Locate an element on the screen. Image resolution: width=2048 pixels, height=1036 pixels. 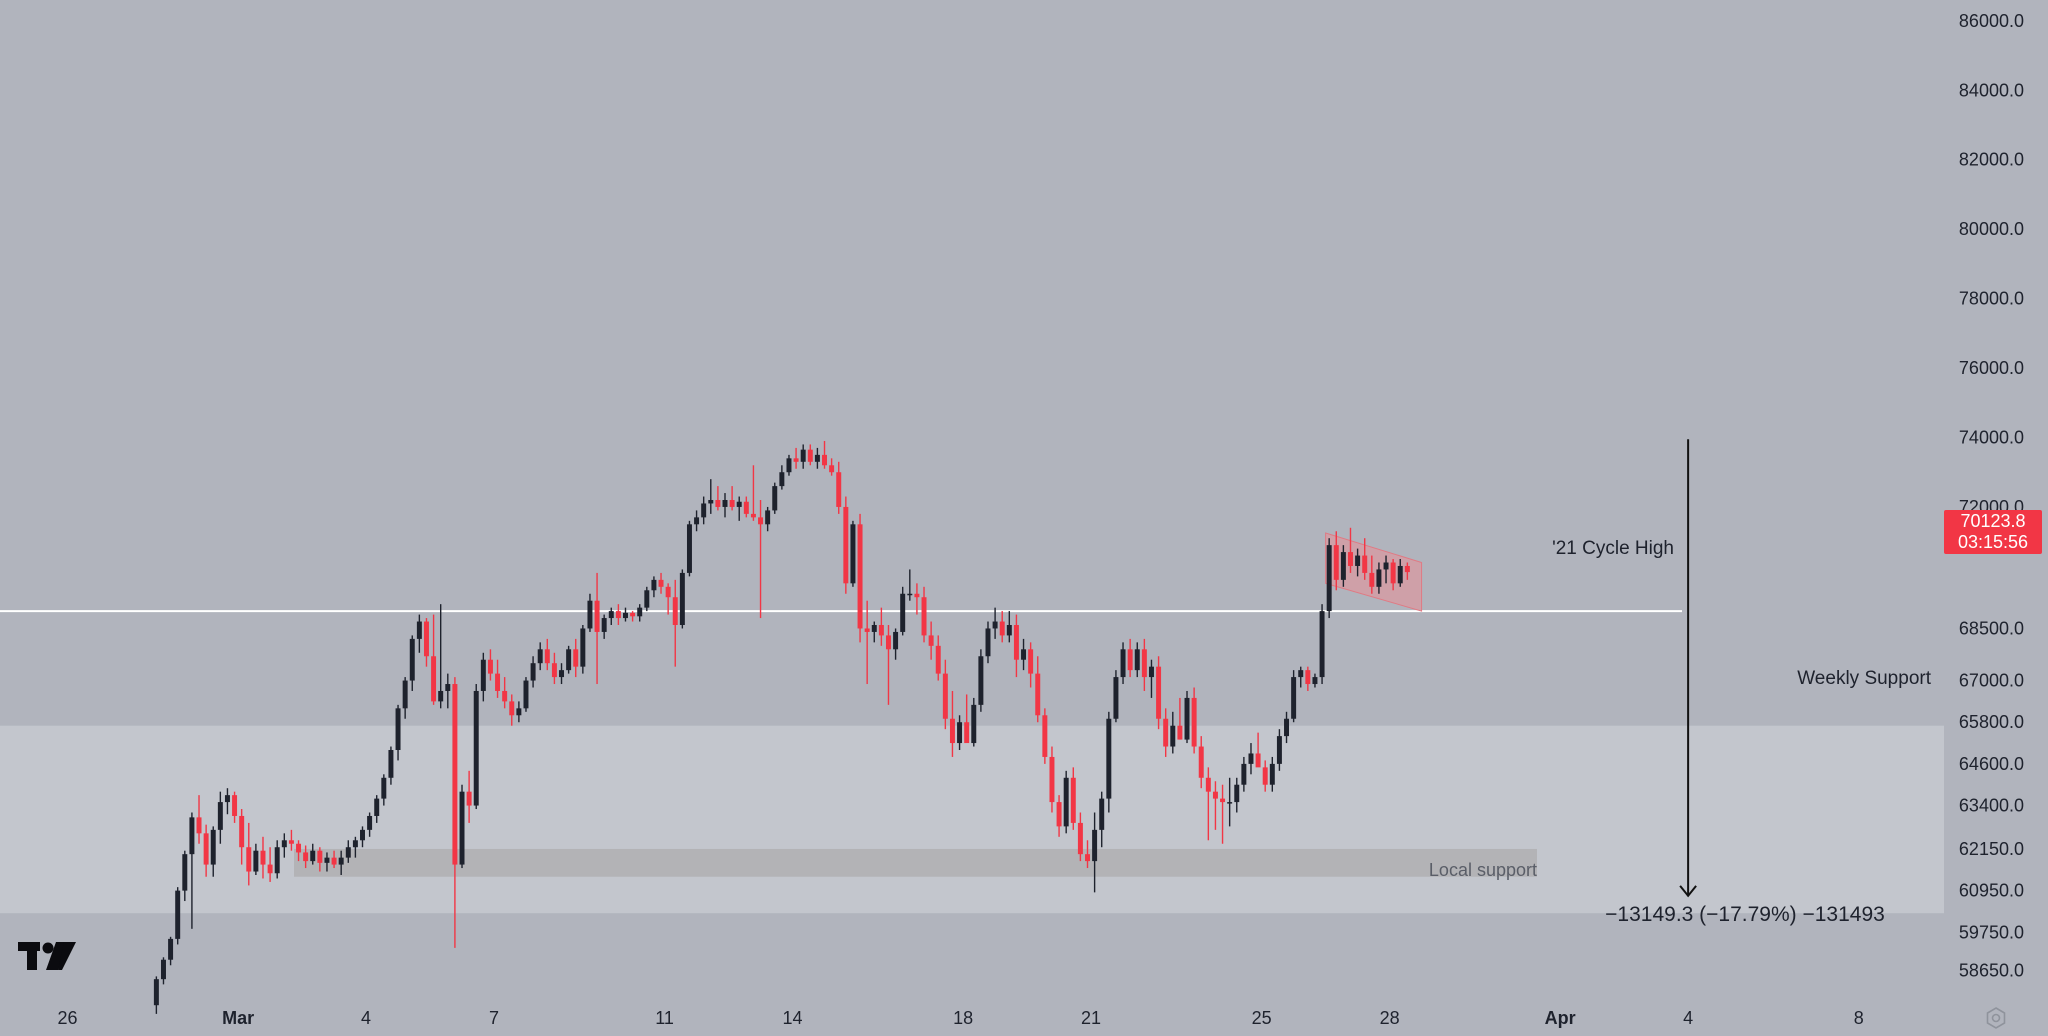
time-axis: 26 Mar 4 7 11 14 18 21 25 28 Apr 4 8 is located at coordinates (961, 1018).